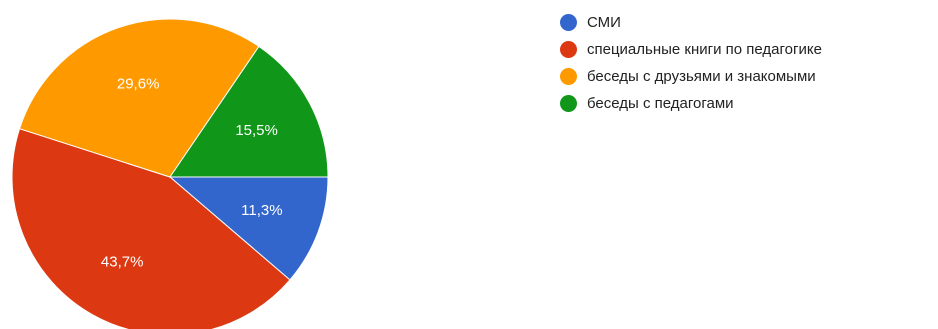 This screenshot has width=938, height=329. What do you see at coordinates (704, 49) in the screenshot?
I see `legend-label-1: специальные книги по педагогике` at bounding box center [704, 49].